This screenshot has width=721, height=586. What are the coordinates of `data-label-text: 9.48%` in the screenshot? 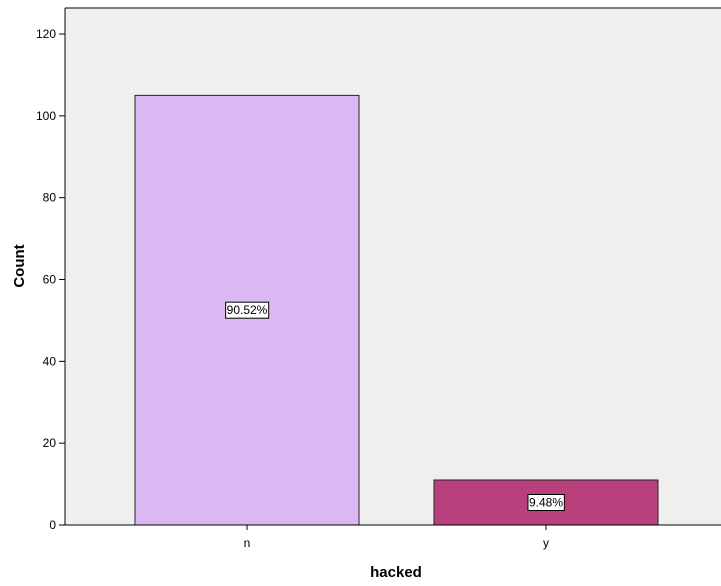 It's located at (546, 502).